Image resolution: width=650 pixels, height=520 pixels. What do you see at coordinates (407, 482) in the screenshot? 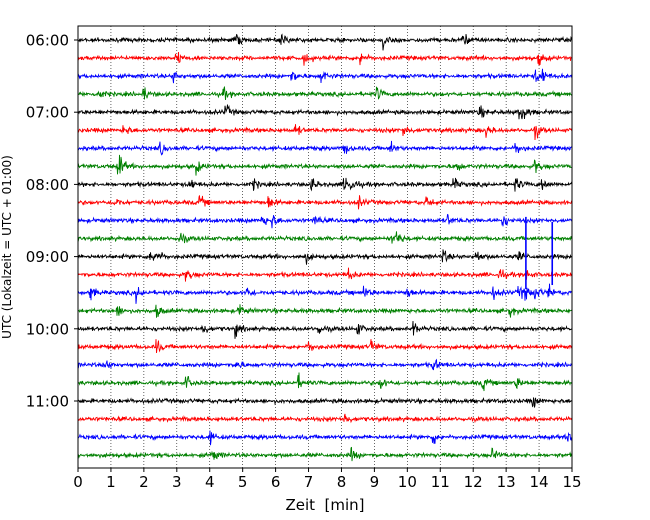
I see `x-tick-label-10: 10` at bounding box center [407, 482].